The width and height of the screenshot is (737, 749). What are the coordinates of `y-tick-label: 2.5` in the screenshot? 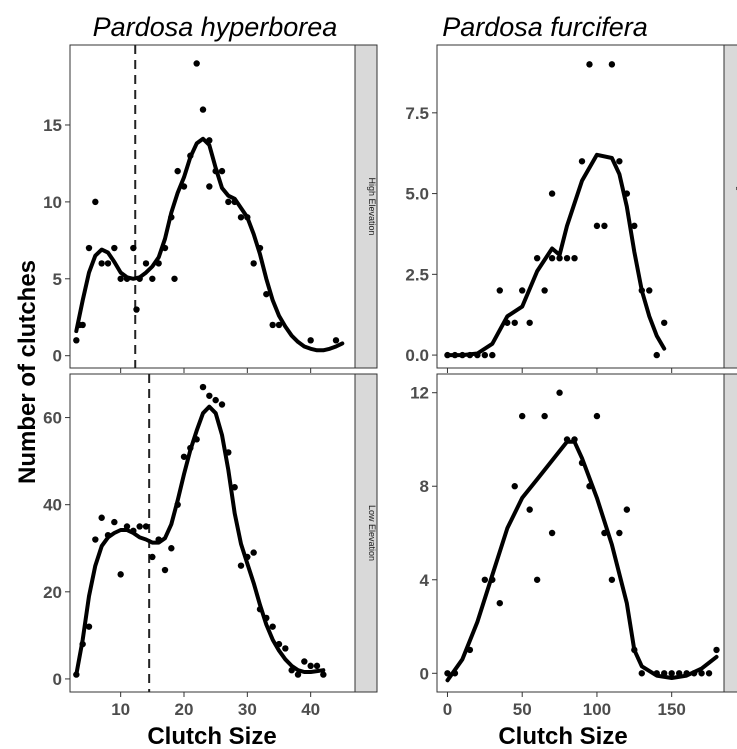 It's located at (417, 274).